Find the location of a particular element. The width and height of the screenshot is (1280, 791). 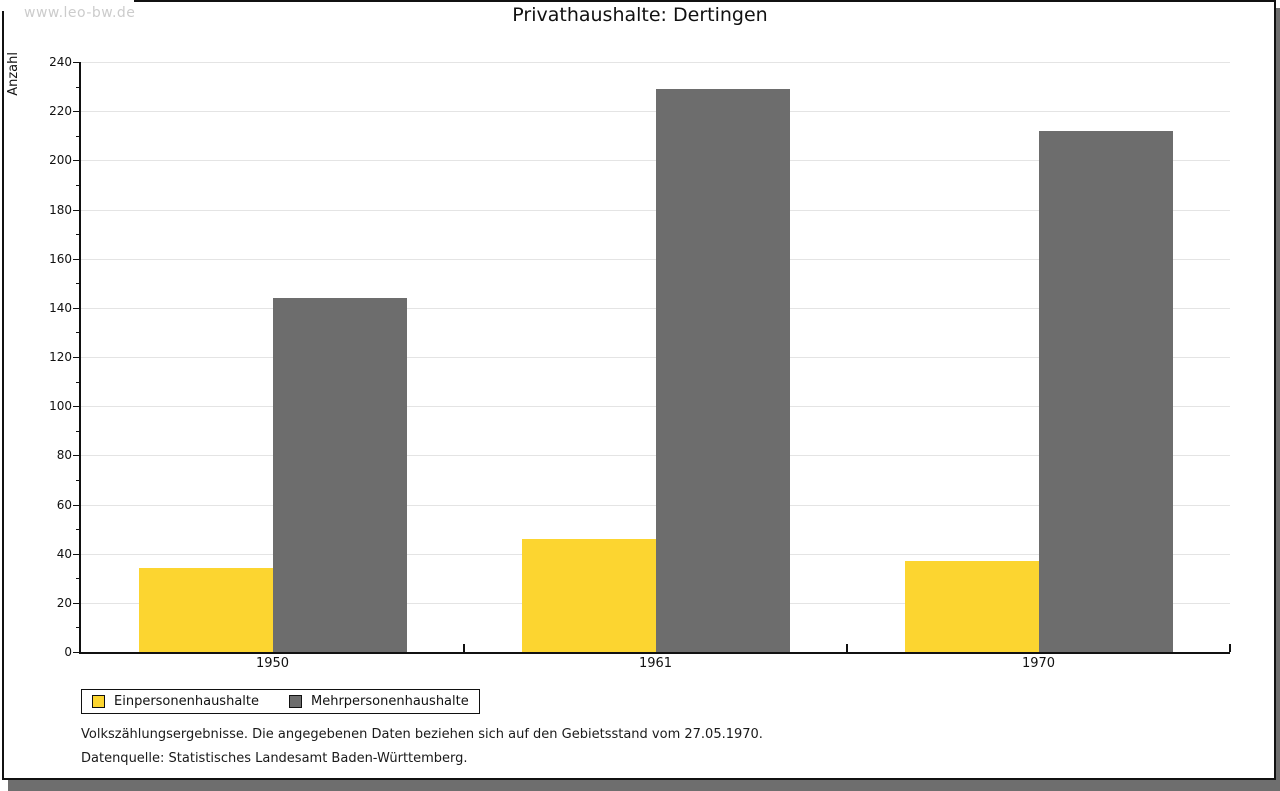

watermark-text: www.leo-bw.de is located at coordinates (80, 13).